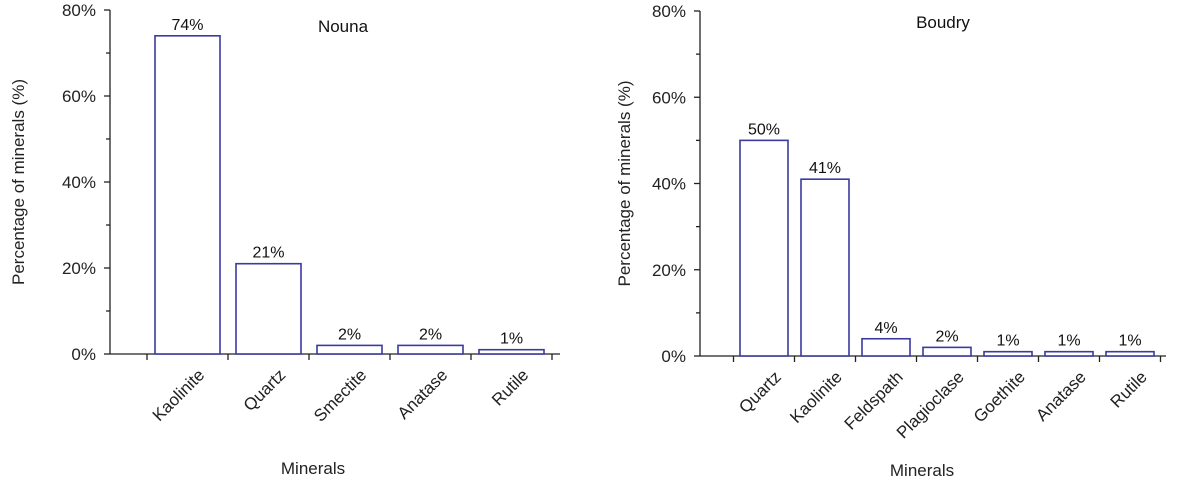  Describe the element at coordinates (764, 129) in the screenshot. I see `data-label: 50%` at that location.